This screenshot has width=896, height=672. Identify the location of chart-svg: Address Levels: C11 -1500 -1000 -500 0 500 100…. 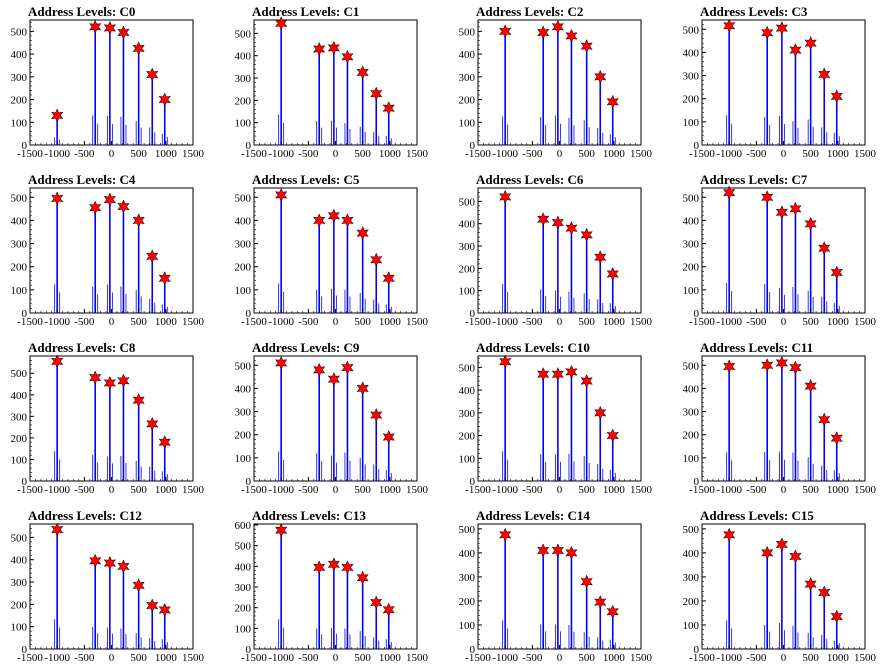
(780, 418).